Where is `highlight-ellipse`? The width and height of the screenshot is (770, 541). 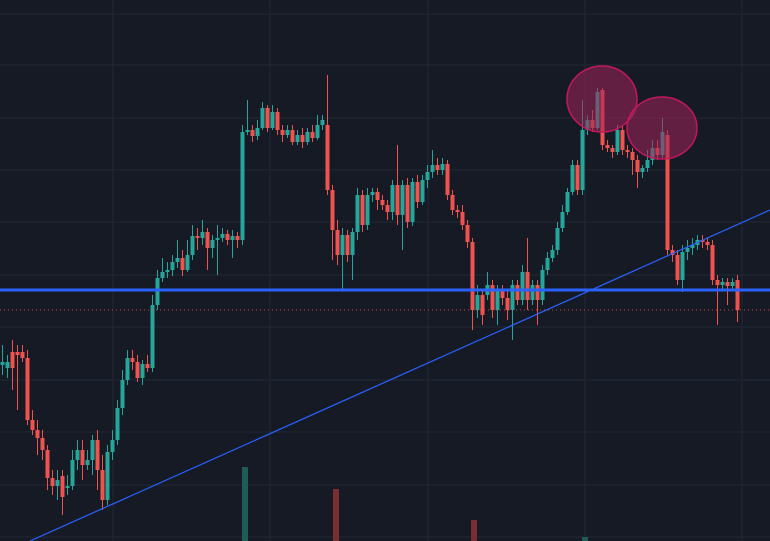 highlight-ellipse is located at coordinates (662, 128).